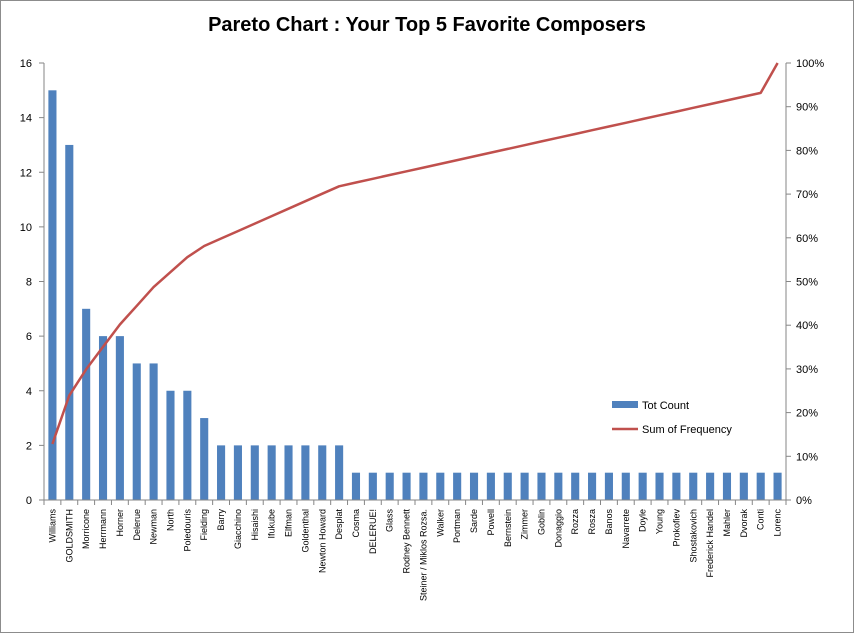 The width and height of the screenshot is (854, 633). What do you see at coordinates (491, 522) in the screenshot?
I see `category-label: Powell` at bounding box center [491, 522].